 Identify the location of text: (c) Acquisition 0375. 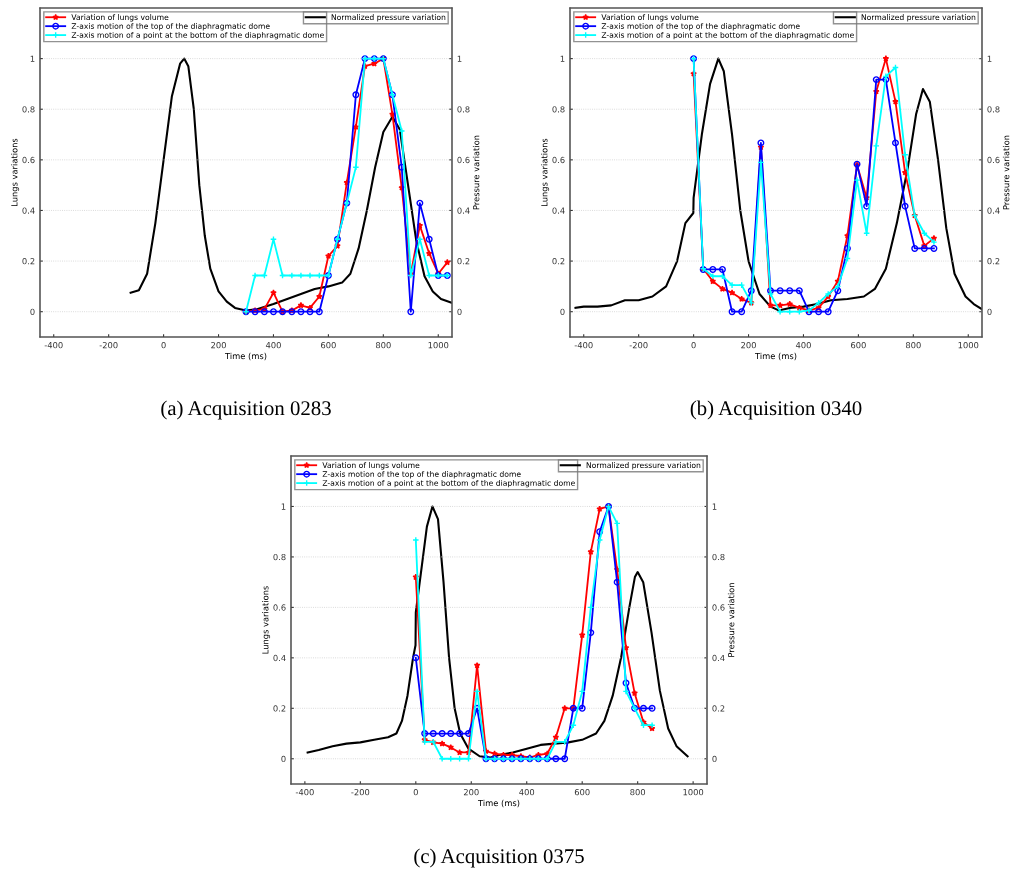
(499, 858).